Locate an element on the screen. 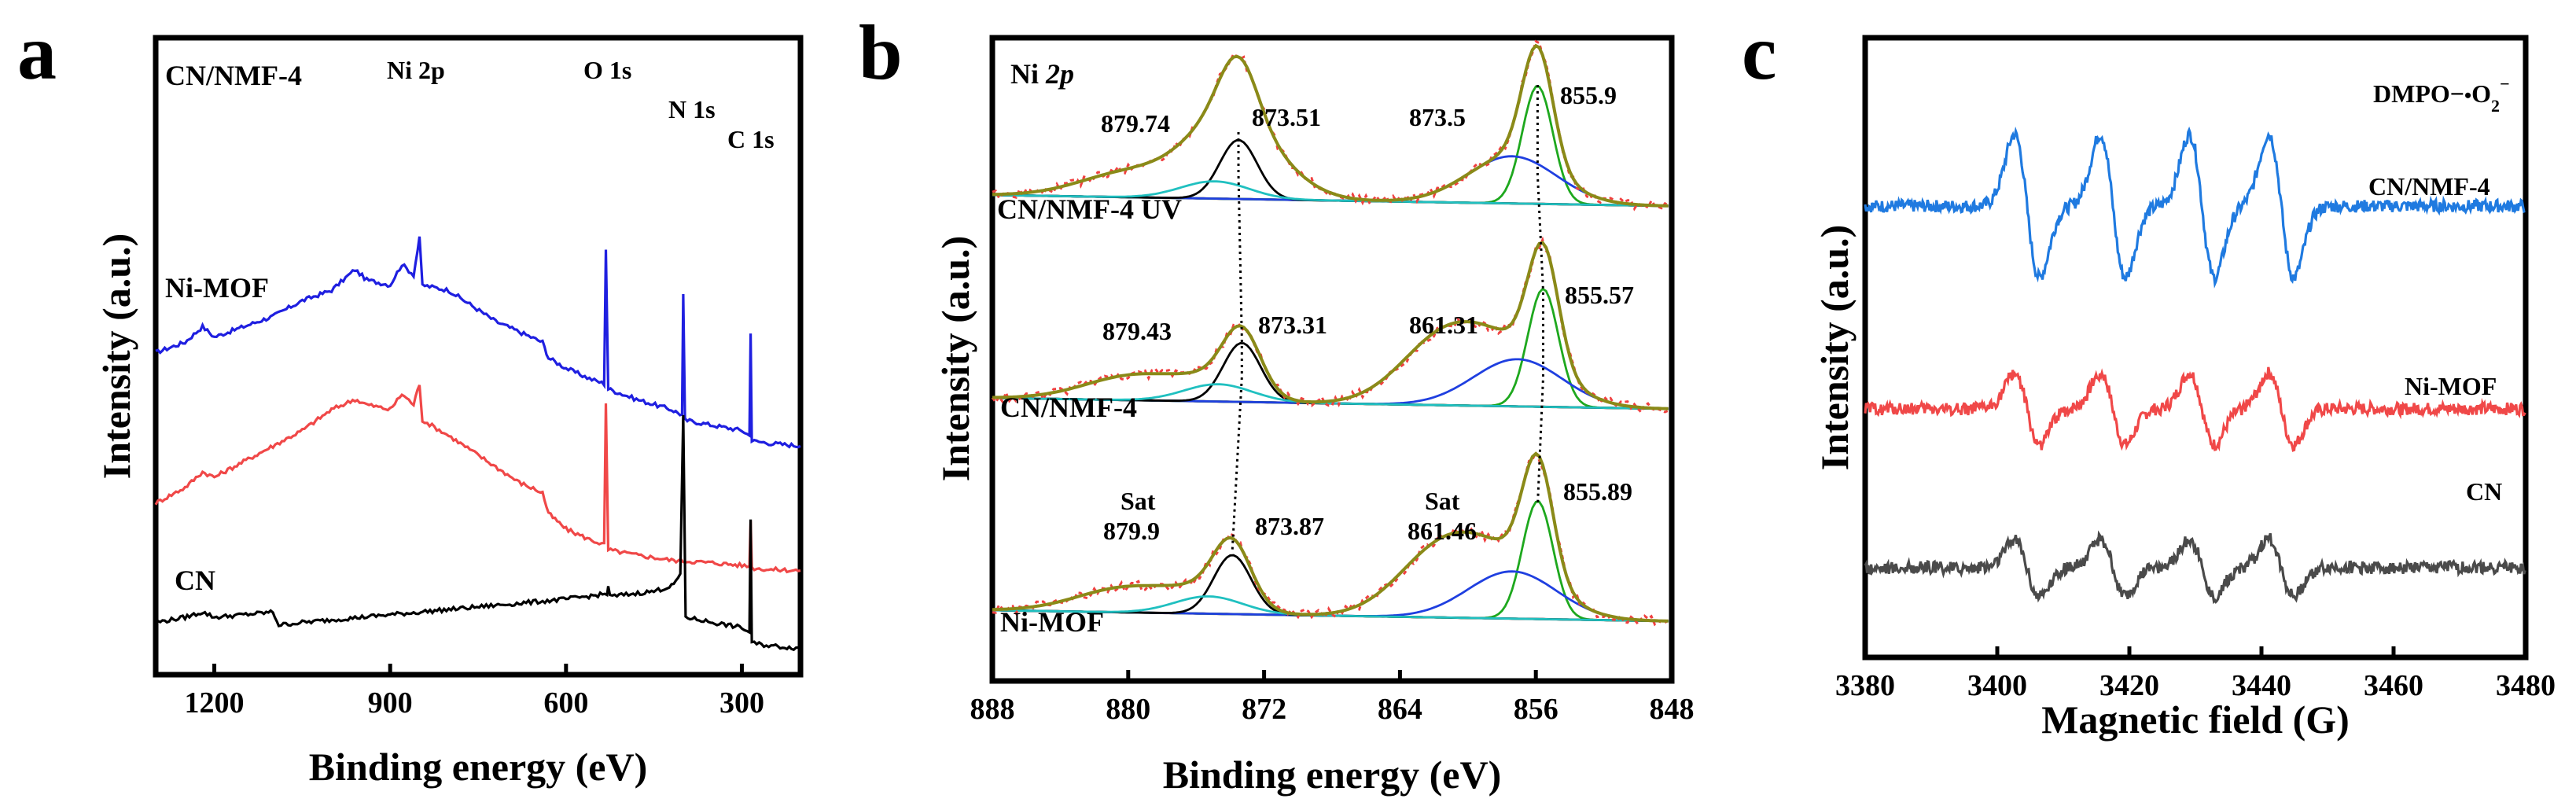  panel-a-label-cnnmf4: CN/NMF-4 is located at coordinates (233, 75).